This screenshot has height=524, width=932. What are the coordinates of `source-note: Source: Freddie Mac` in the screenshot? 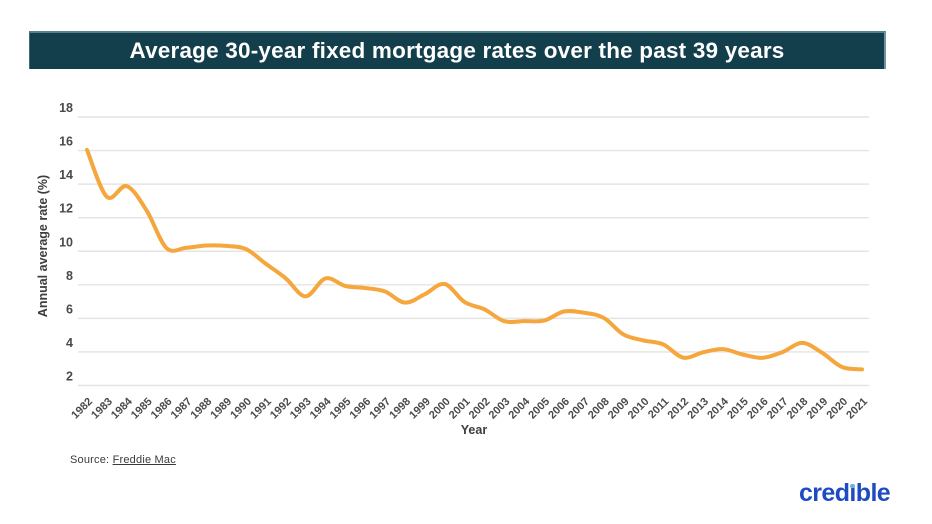 It's located at (123, 460).